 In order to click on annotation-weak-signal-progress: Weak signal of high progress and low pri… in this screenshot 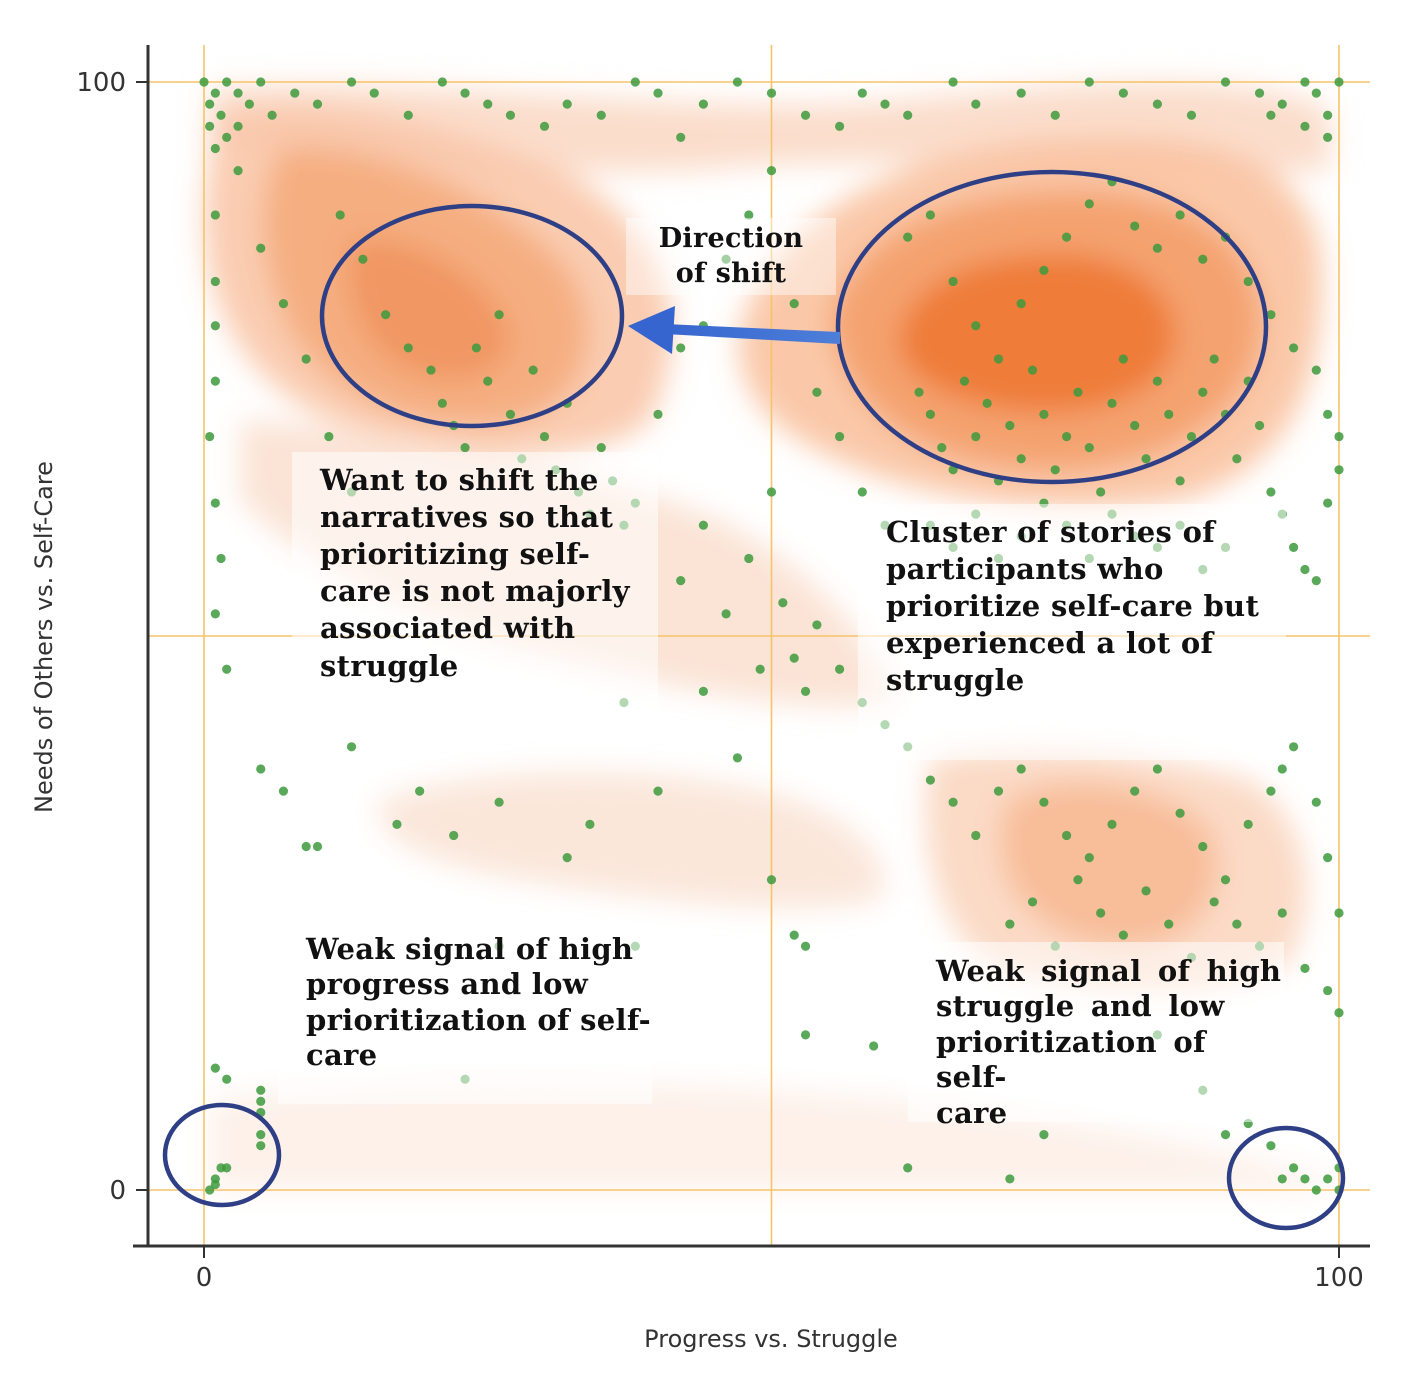, I will do `click(465, 1013)`.